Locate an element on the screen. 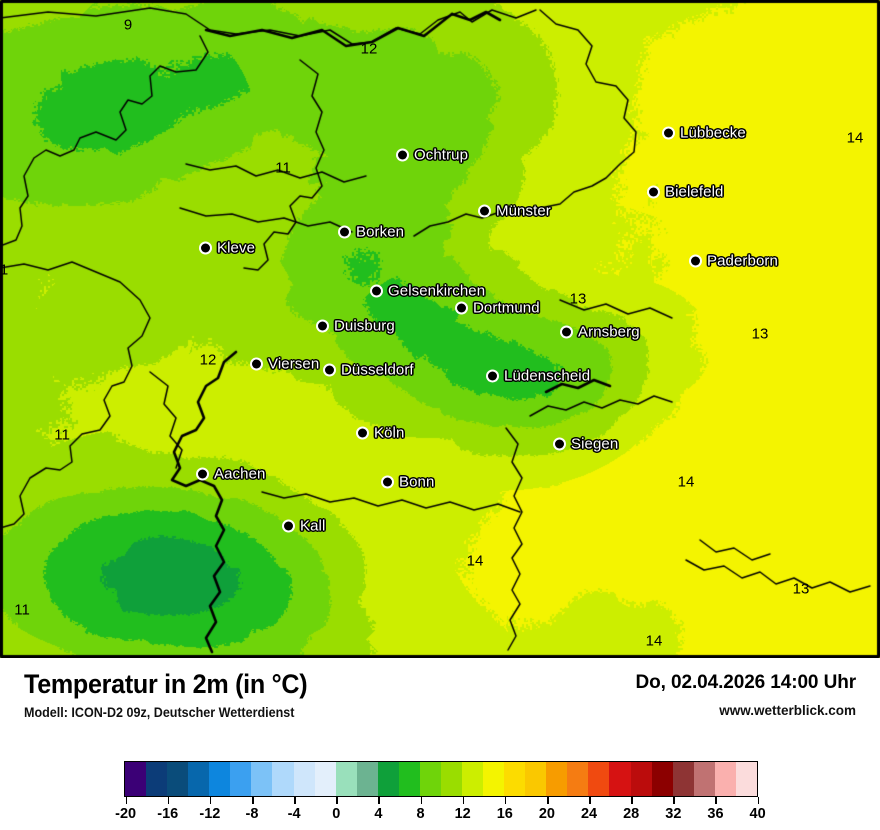  city-marker: Bonn is located at coordinates (408, 482).